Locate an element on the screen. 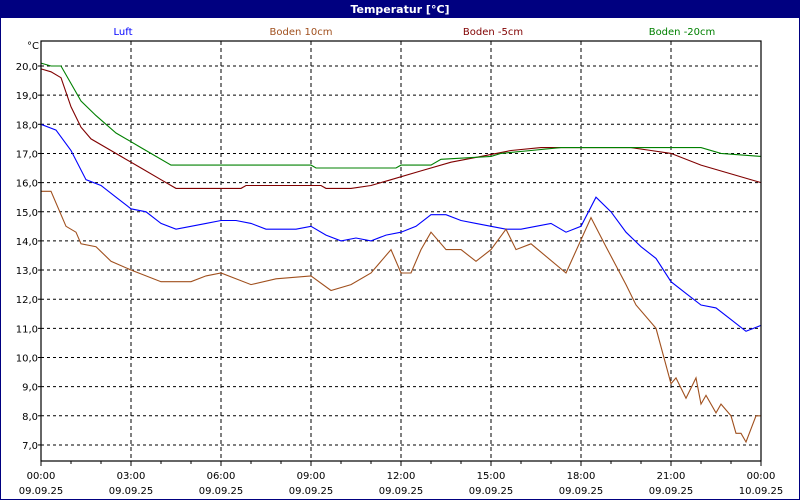 This screenshot has width=800, height=500. y-tick-label: 13,0 is located at coordinates (27, 271).